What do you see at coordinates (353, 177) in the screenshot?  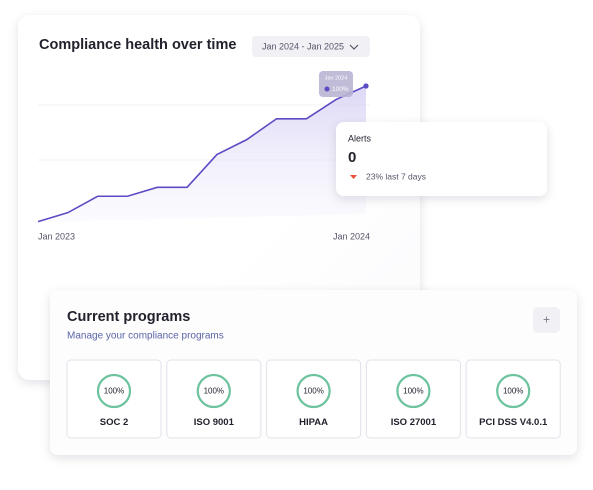 I see `down-arrow` at bounding box center [353, 177].